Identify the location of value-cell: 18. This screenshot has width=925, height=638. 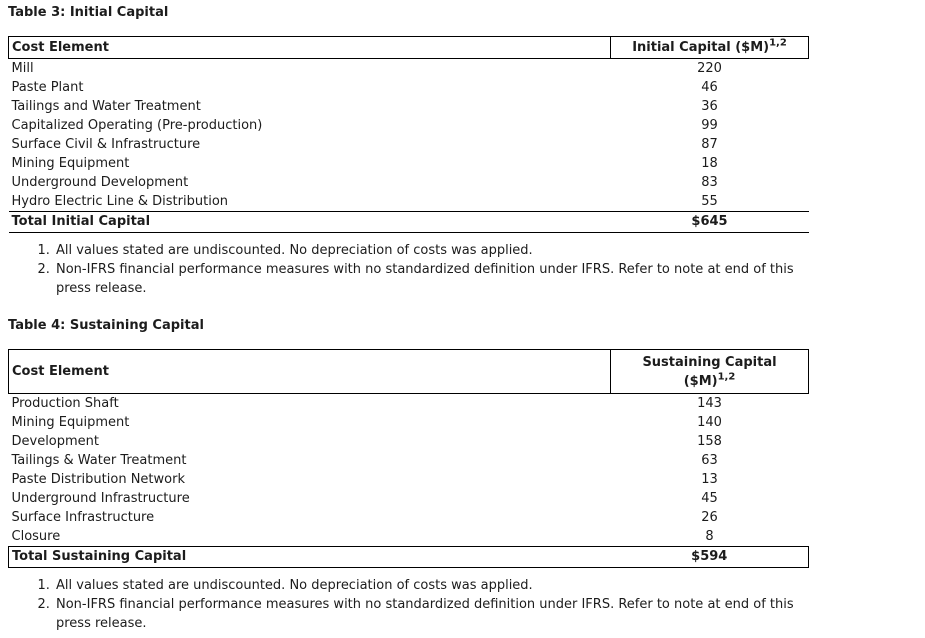
(709, 163).